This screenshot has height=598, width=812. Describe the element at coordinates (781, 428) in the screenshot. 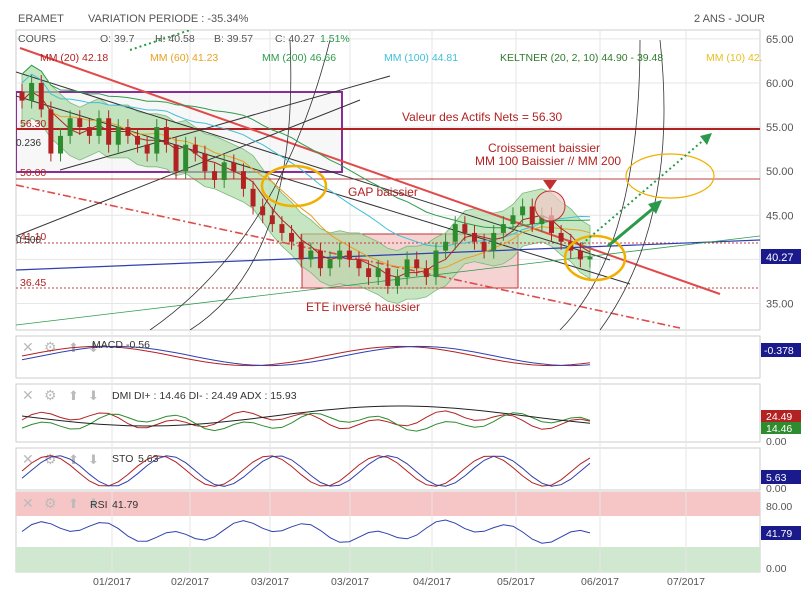

I see `dmi-tag2-bg` at that location.